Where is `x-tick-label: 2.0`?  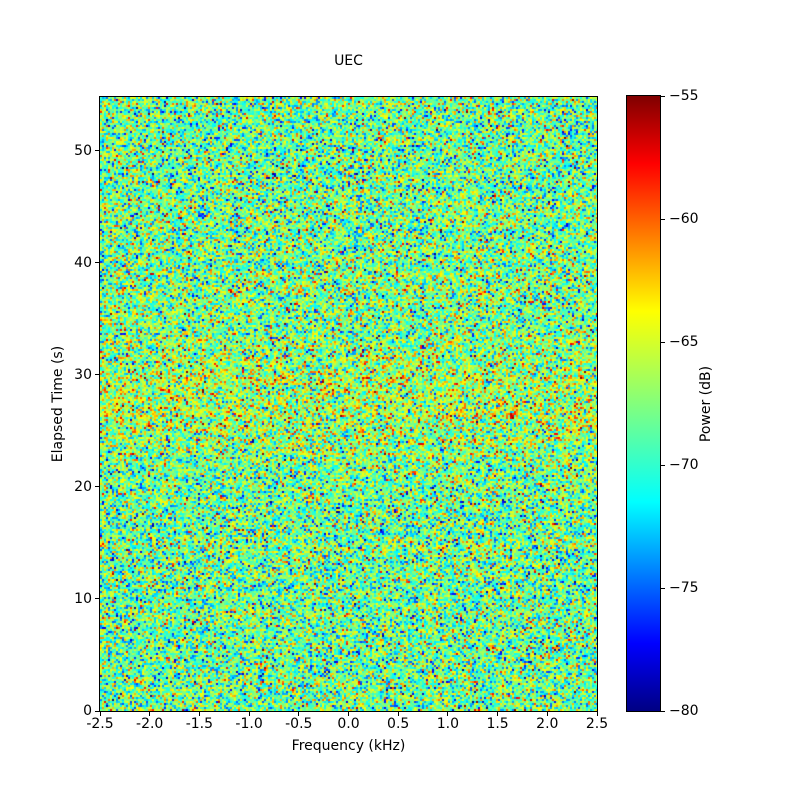
x-tick-label: 2.0 is located at coordinates (547, 724).